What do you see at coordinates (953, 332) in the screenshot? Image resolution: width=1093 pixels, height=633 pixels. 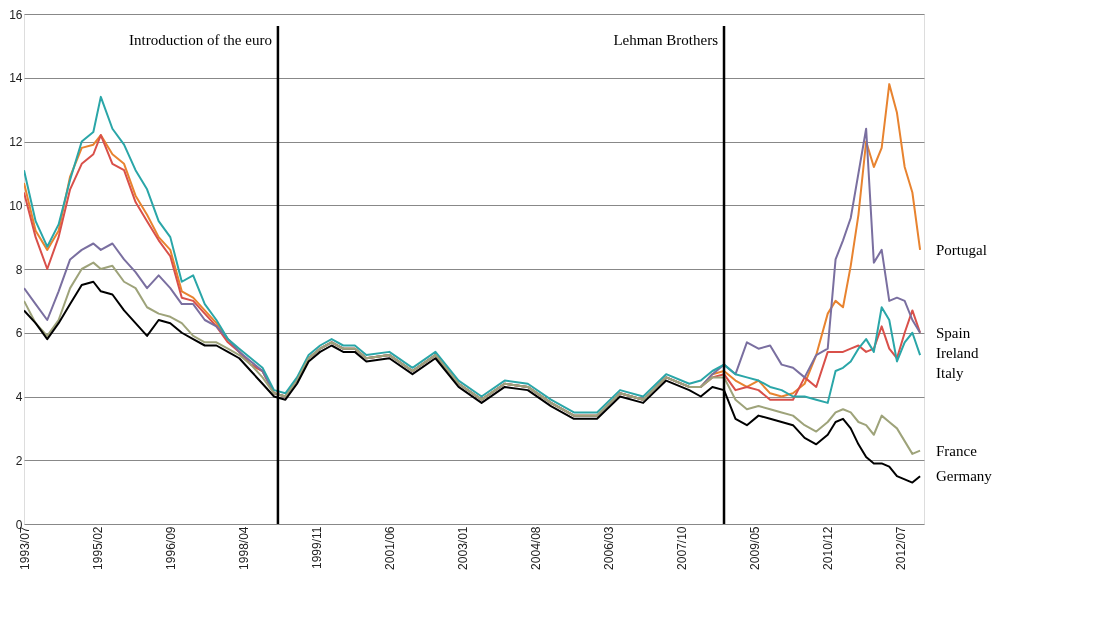 I see `series-label: Spain` at bounding box center [953, 332].